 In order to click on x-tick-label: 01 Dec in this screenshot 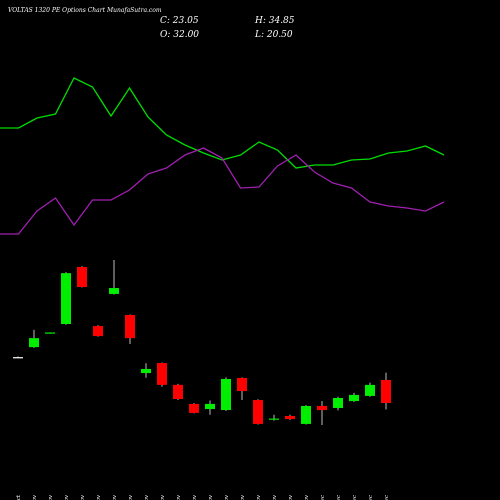, I will do `click(323, 497)`.